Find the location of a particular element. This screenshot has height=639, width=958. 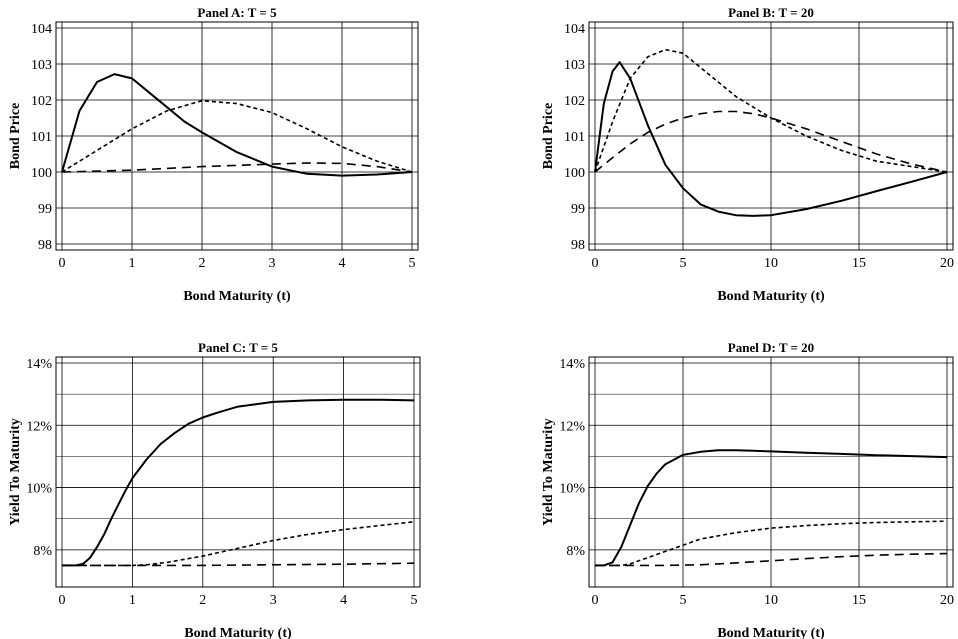

panel-title: Panel C: T = 5 is located at coordinates (238, 347).